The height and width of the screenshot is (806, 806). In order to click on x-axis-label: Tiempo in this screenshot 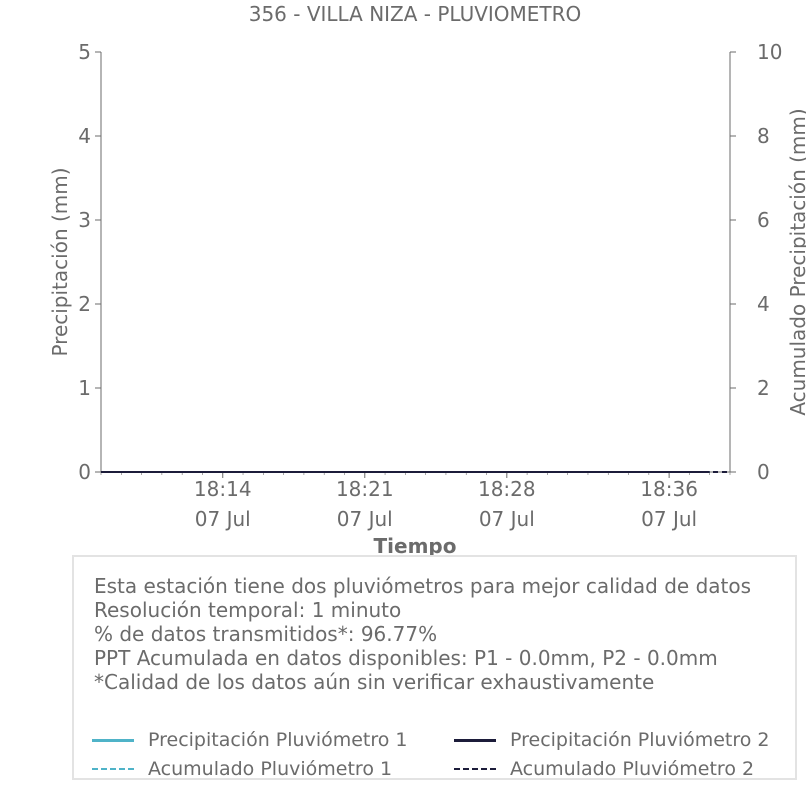, I will do `click(415, 545)`.